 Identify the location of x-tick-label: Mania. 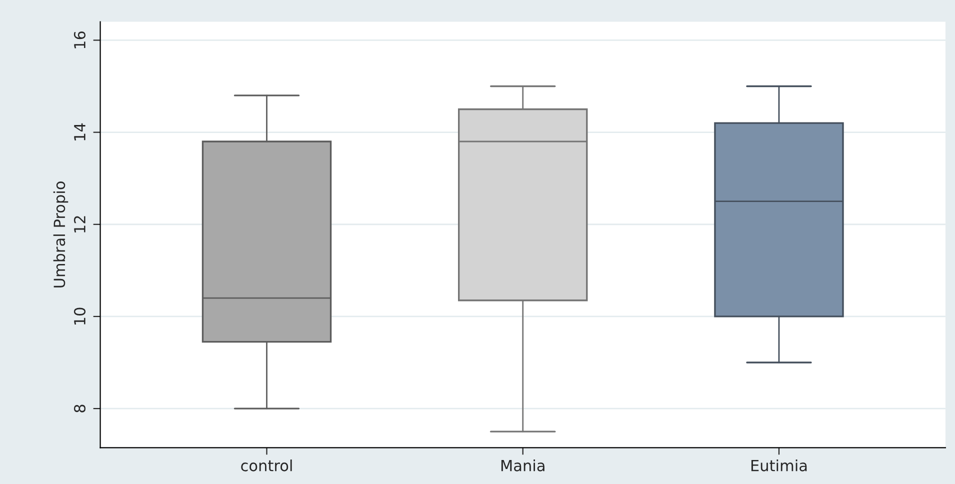
(522, 466).